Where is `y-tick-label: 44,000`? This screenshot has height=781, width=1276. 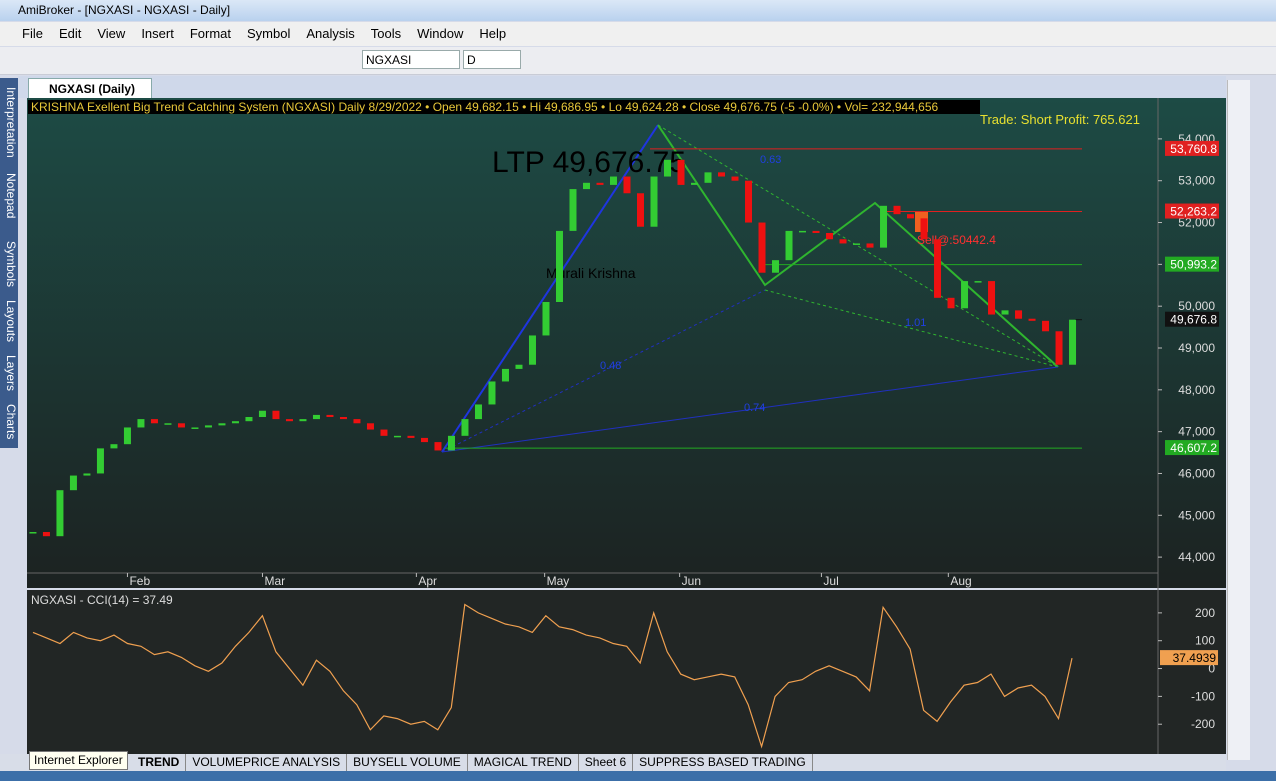
y-tick-label: 44,000 is located at coordinates (1196, 557).